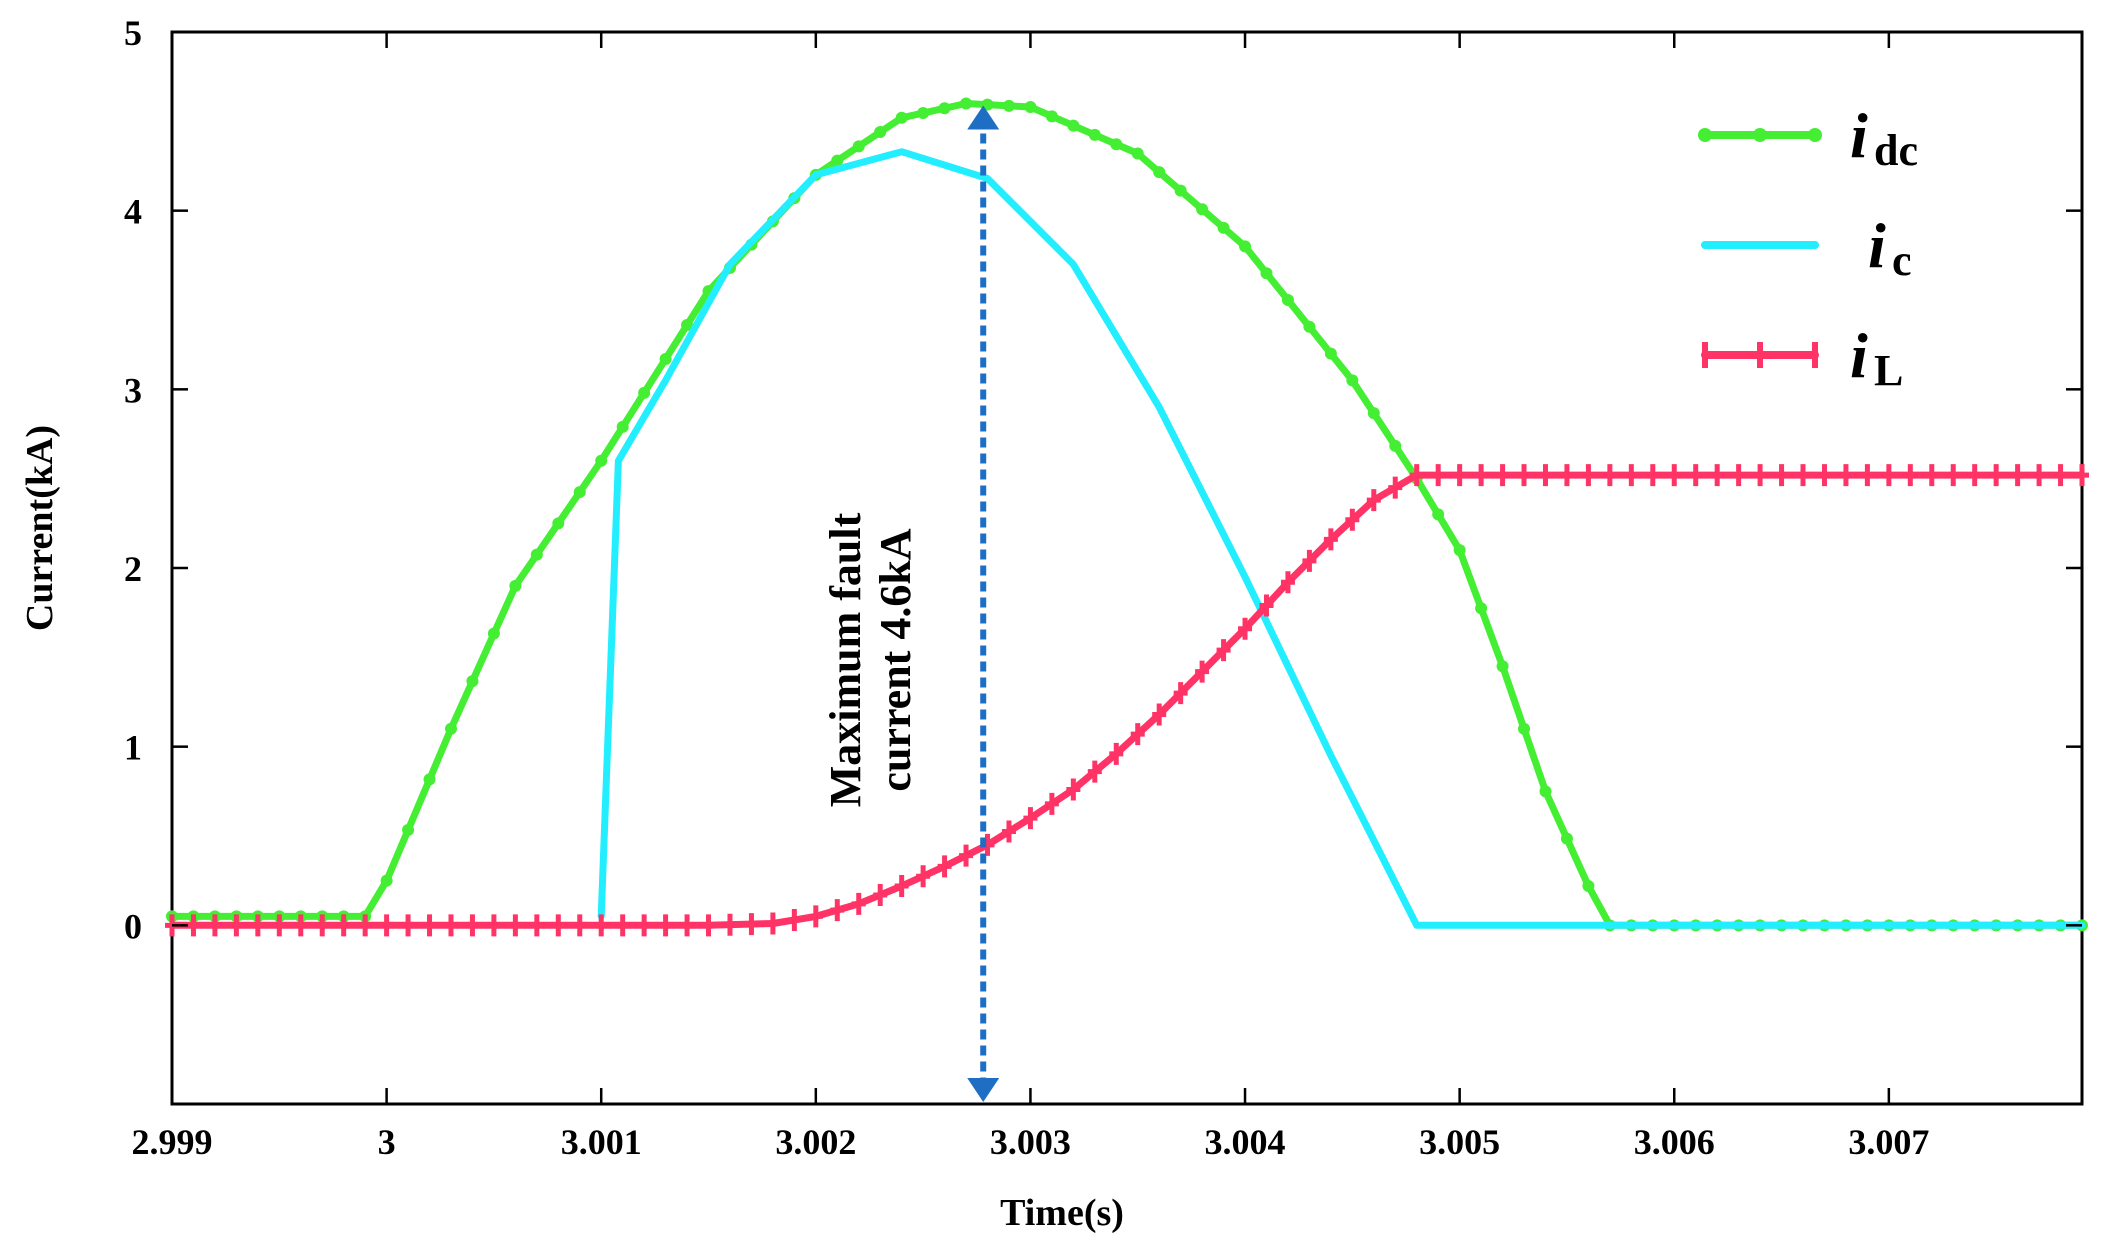  What do you see at coordinates (1896, 150) in the screenshot?
I see `legend-label-sub: dc` at bounding box center [1896, 150].